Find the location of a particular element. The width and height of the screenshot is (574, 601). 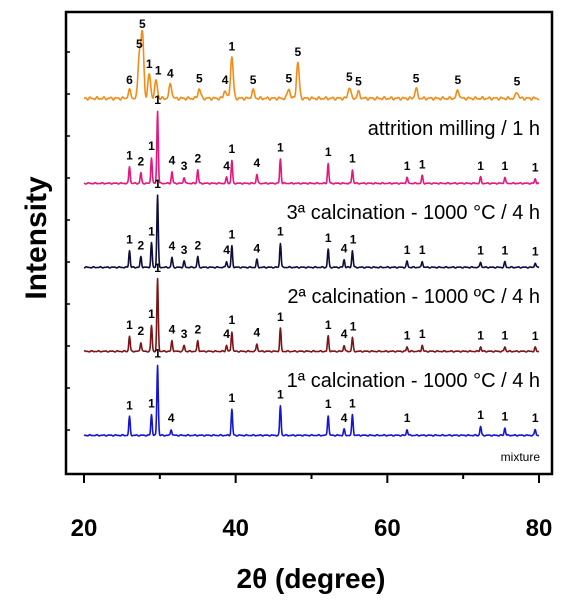

y-axis-title: Intensity is located at coordinates (36, 238).